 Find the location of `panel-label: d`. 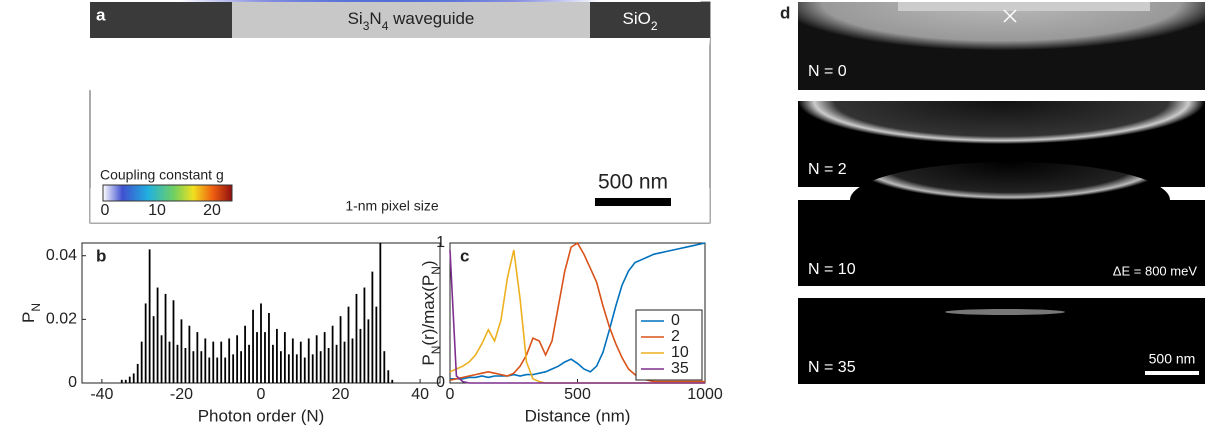

panel-label: d is located at coordinates (785, 12).